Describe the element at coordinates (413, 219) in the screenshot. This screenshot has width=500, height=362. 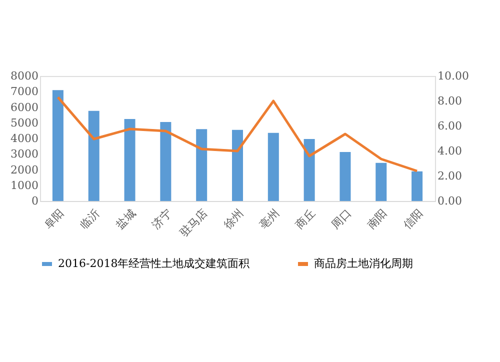
I see `x-tick-label: 信阳` at that location.